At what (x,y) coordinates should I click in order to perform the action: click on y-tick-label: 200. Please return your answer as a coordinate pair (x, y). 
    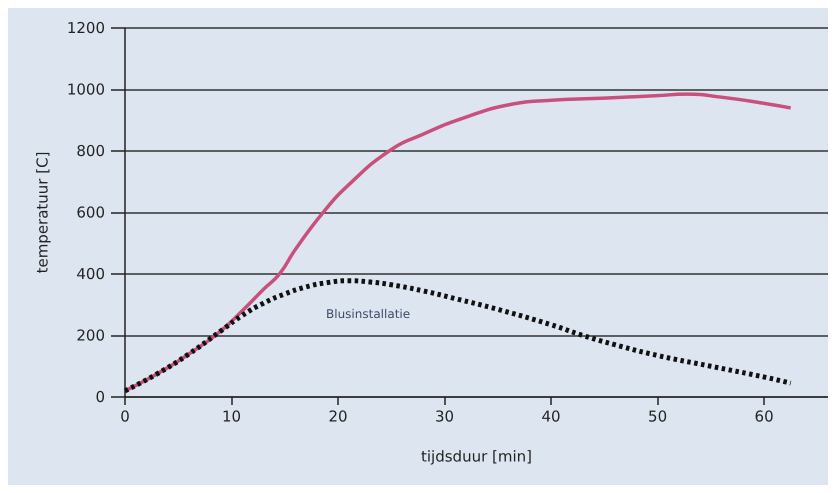
    Looking at the image, I should click on (90, 335).